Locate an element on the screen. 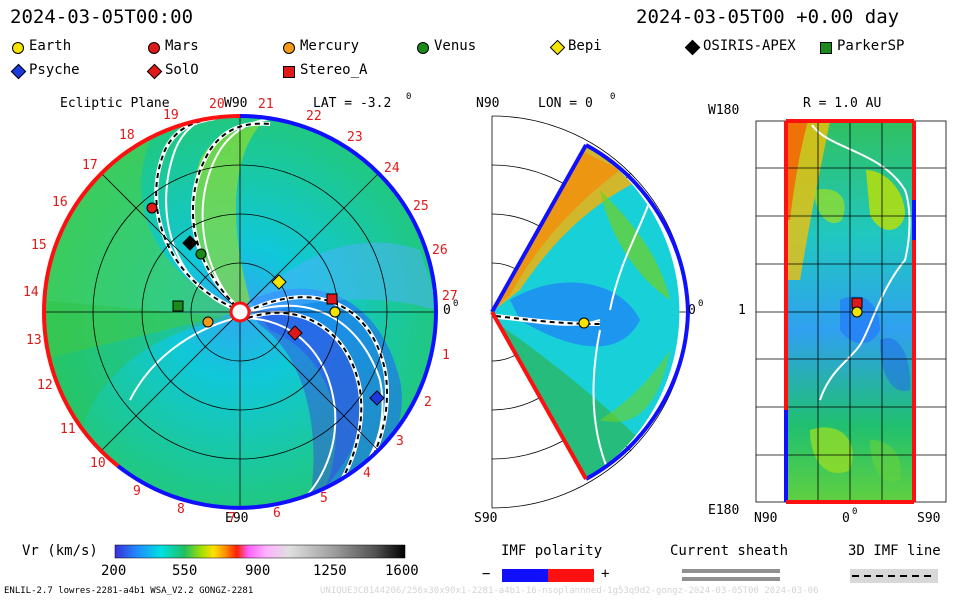  parkersp-marker is located at coordinates (178, 306).